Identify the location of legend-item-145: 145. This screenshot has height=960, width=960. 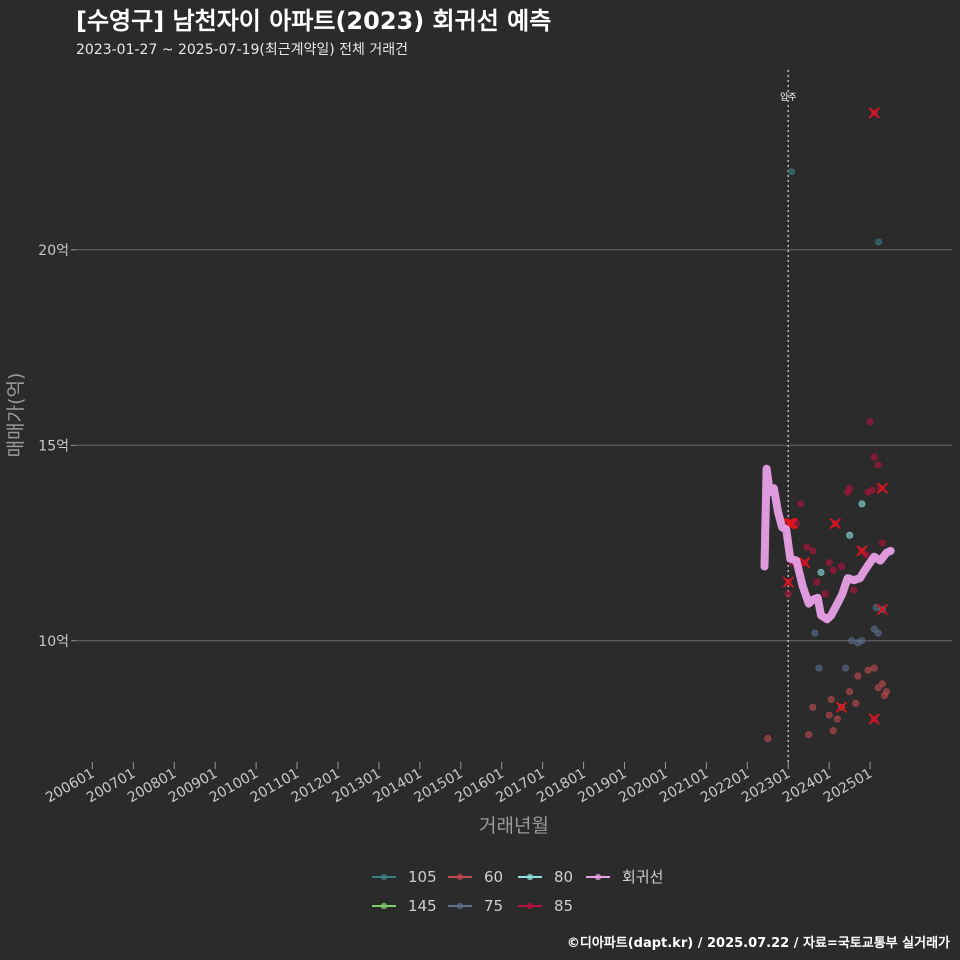
(404, 906).